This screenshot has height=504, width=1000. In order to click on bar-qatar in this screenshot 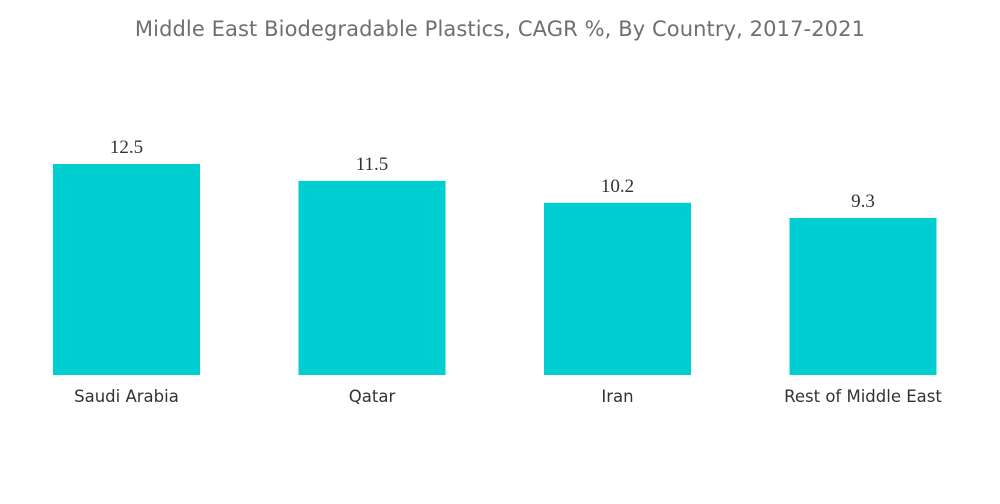, I will do `click(372, 277)`.